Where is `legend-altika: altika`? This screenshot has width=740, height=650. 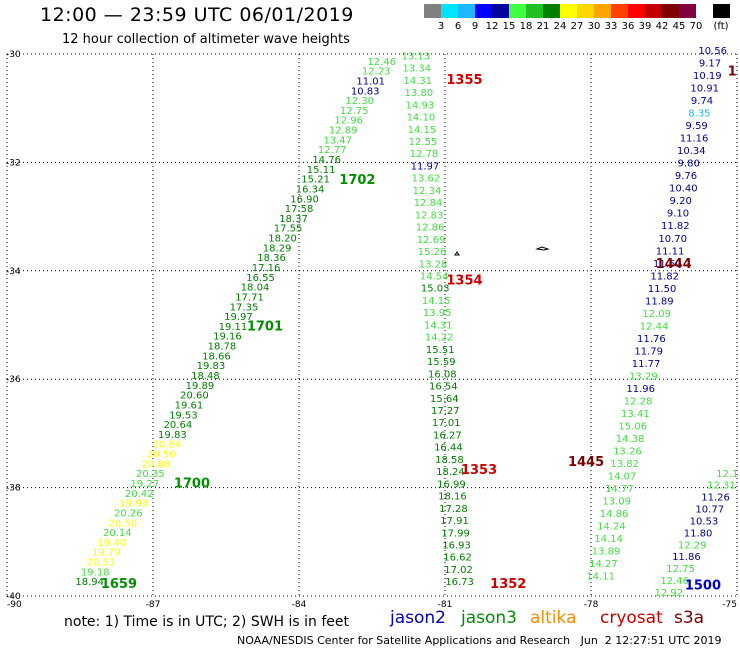 legend-altika: altika is located at coordinates (553, 618).